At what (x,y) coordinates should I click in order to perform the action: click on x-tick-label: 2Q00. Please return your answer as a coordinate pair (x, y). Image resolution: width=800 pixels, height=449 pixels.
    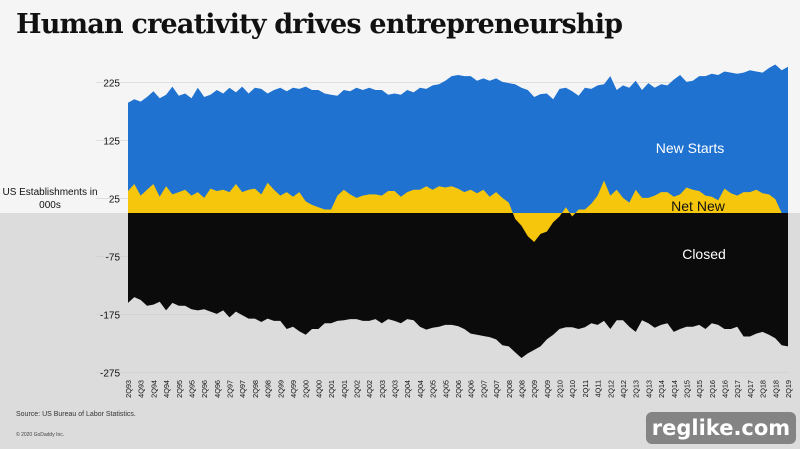
    Looking at the image, I should click on (306, 389).